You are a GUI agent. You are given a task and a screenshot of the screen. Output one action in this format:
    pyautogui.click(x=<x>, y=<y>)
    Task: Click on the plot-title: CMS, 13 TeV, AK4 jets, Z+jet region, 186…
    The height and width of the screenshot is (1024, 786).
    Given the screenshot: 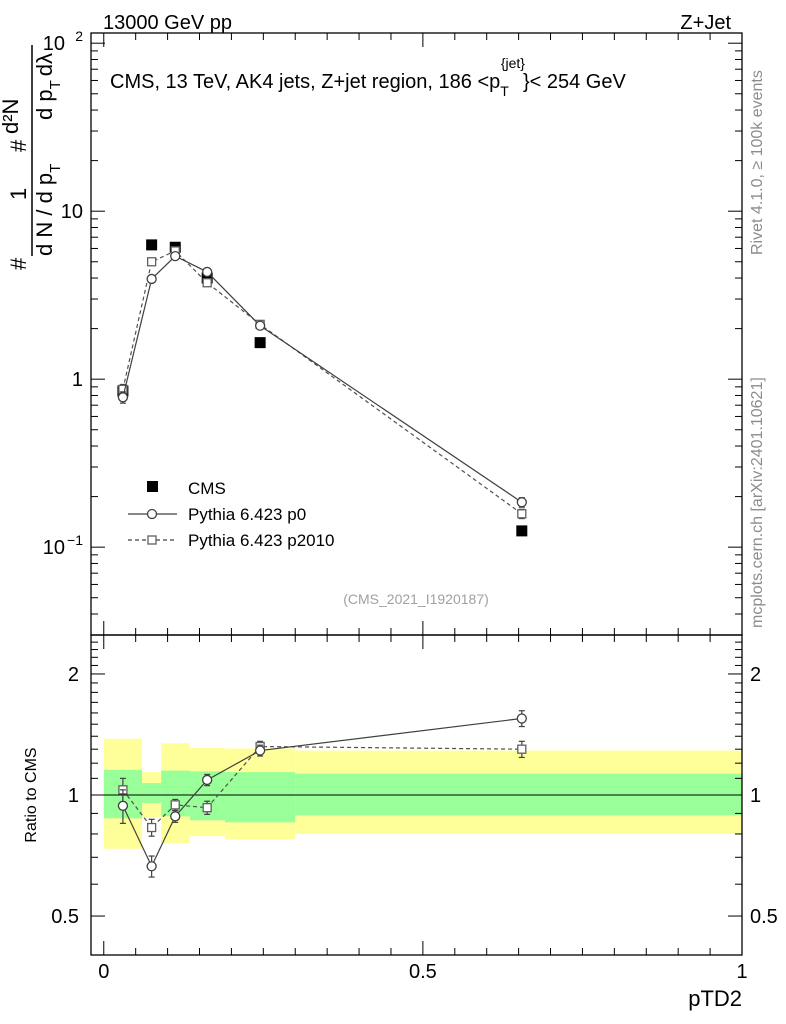 What is the action you would take?
    pyautogui.click(x=368, y=77)
    